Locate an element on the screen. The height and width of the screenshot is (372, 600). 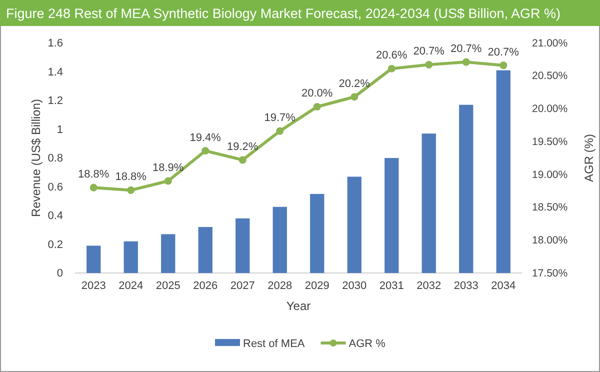
y2-tick-label: 19.00% is located at coordinates (550, 174).